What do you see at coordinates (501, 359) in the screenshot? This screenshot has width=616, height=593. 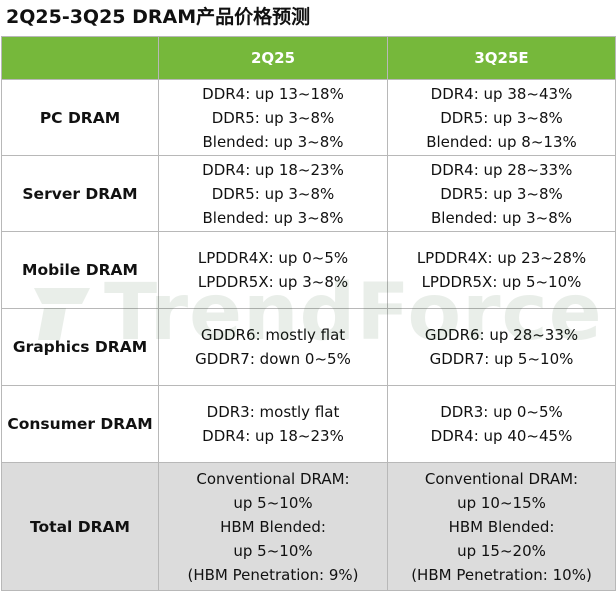 I see `cell-line: GDDR7: up 5~10%` at bounding box center [501, 359].